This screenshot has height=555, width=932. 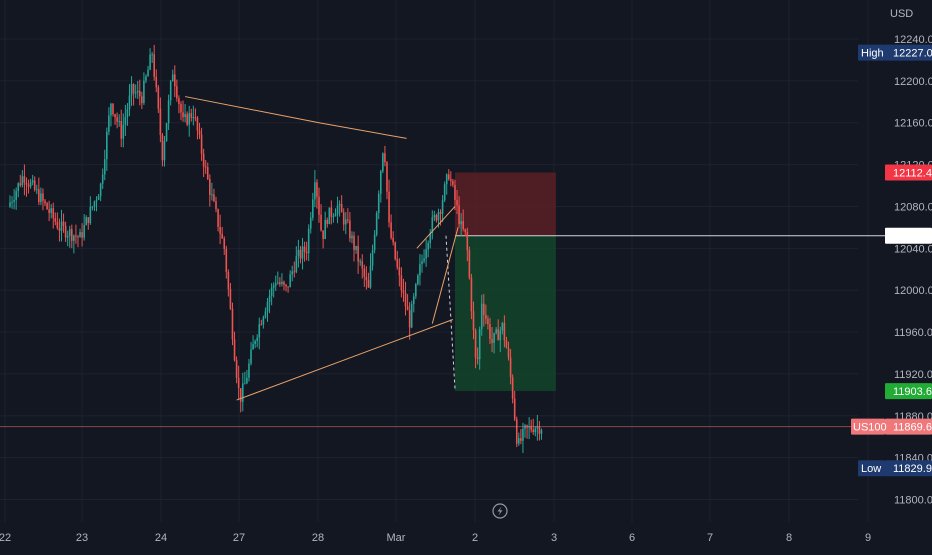 What do you see at coordinates (913, 207) in the screenshot?
I see `y-tick-label: 12080.0` at bounding box center [913, 207].